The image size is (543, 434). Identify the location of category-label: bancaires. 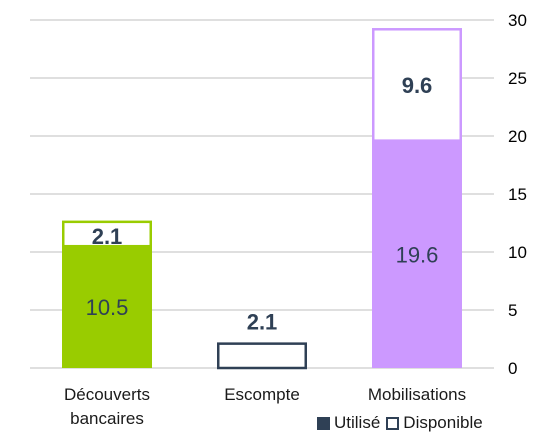
(107, 418).